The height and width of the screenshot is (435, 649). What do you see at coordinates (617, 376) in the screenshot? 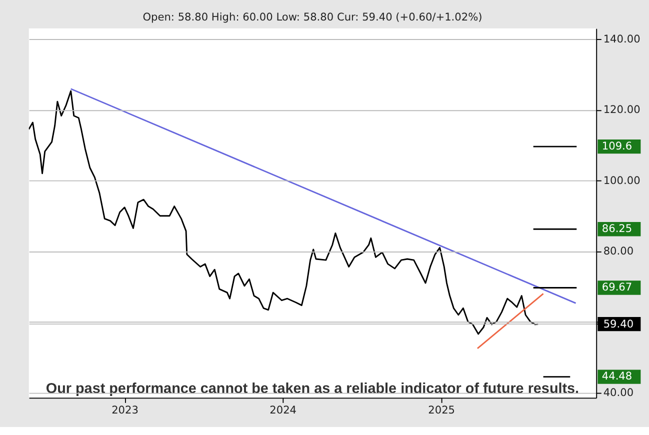
I see `text: 44.48` at bounding box center [617, 376].